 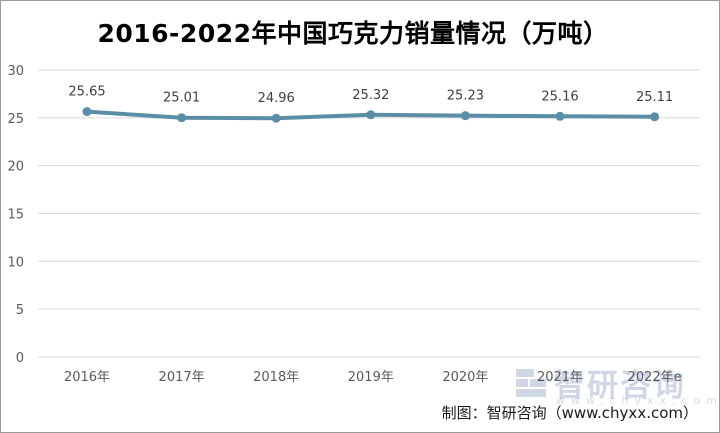 What do you see at coordinates (559, 96) in the screenshot?
I see `data-label: 25.16` at bounding box center [559, 96].